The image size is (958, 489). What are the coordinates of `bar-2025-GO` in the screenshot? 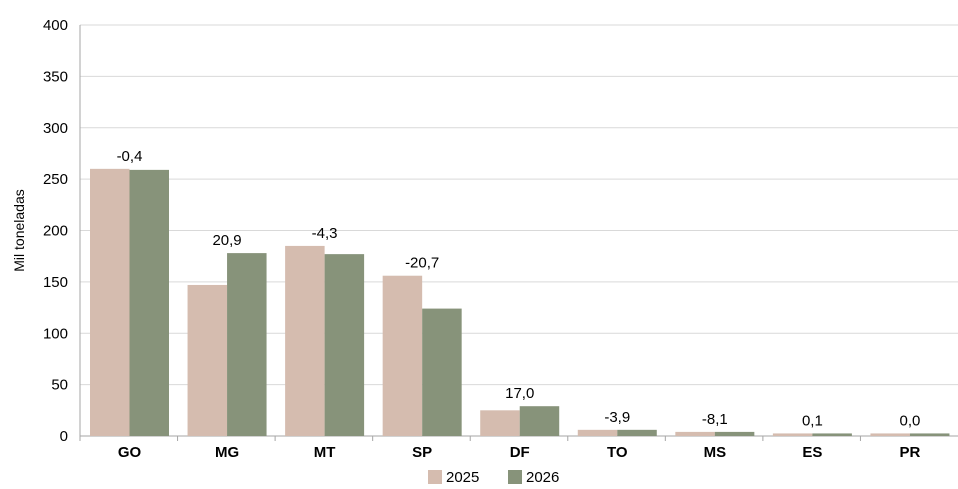 It's located at (110, 302).